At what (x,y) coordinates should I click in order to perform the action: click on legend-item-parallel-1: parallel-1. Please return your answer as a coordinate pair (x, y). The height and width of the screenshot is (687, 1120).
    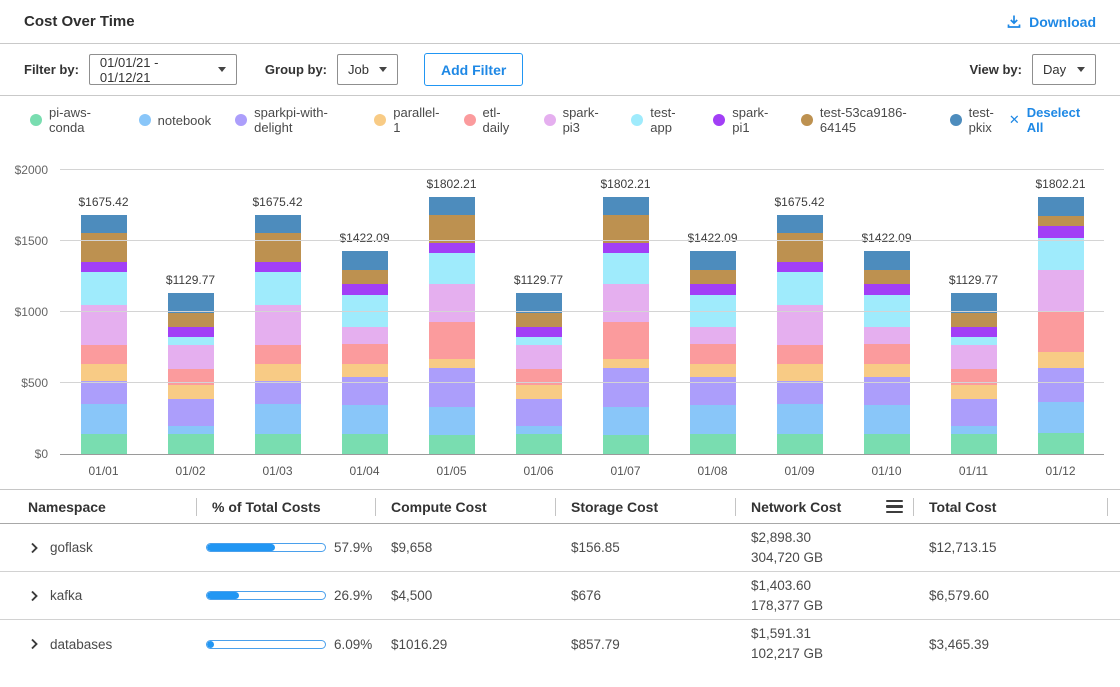
    Looking at the image, I should click on (407, 120).